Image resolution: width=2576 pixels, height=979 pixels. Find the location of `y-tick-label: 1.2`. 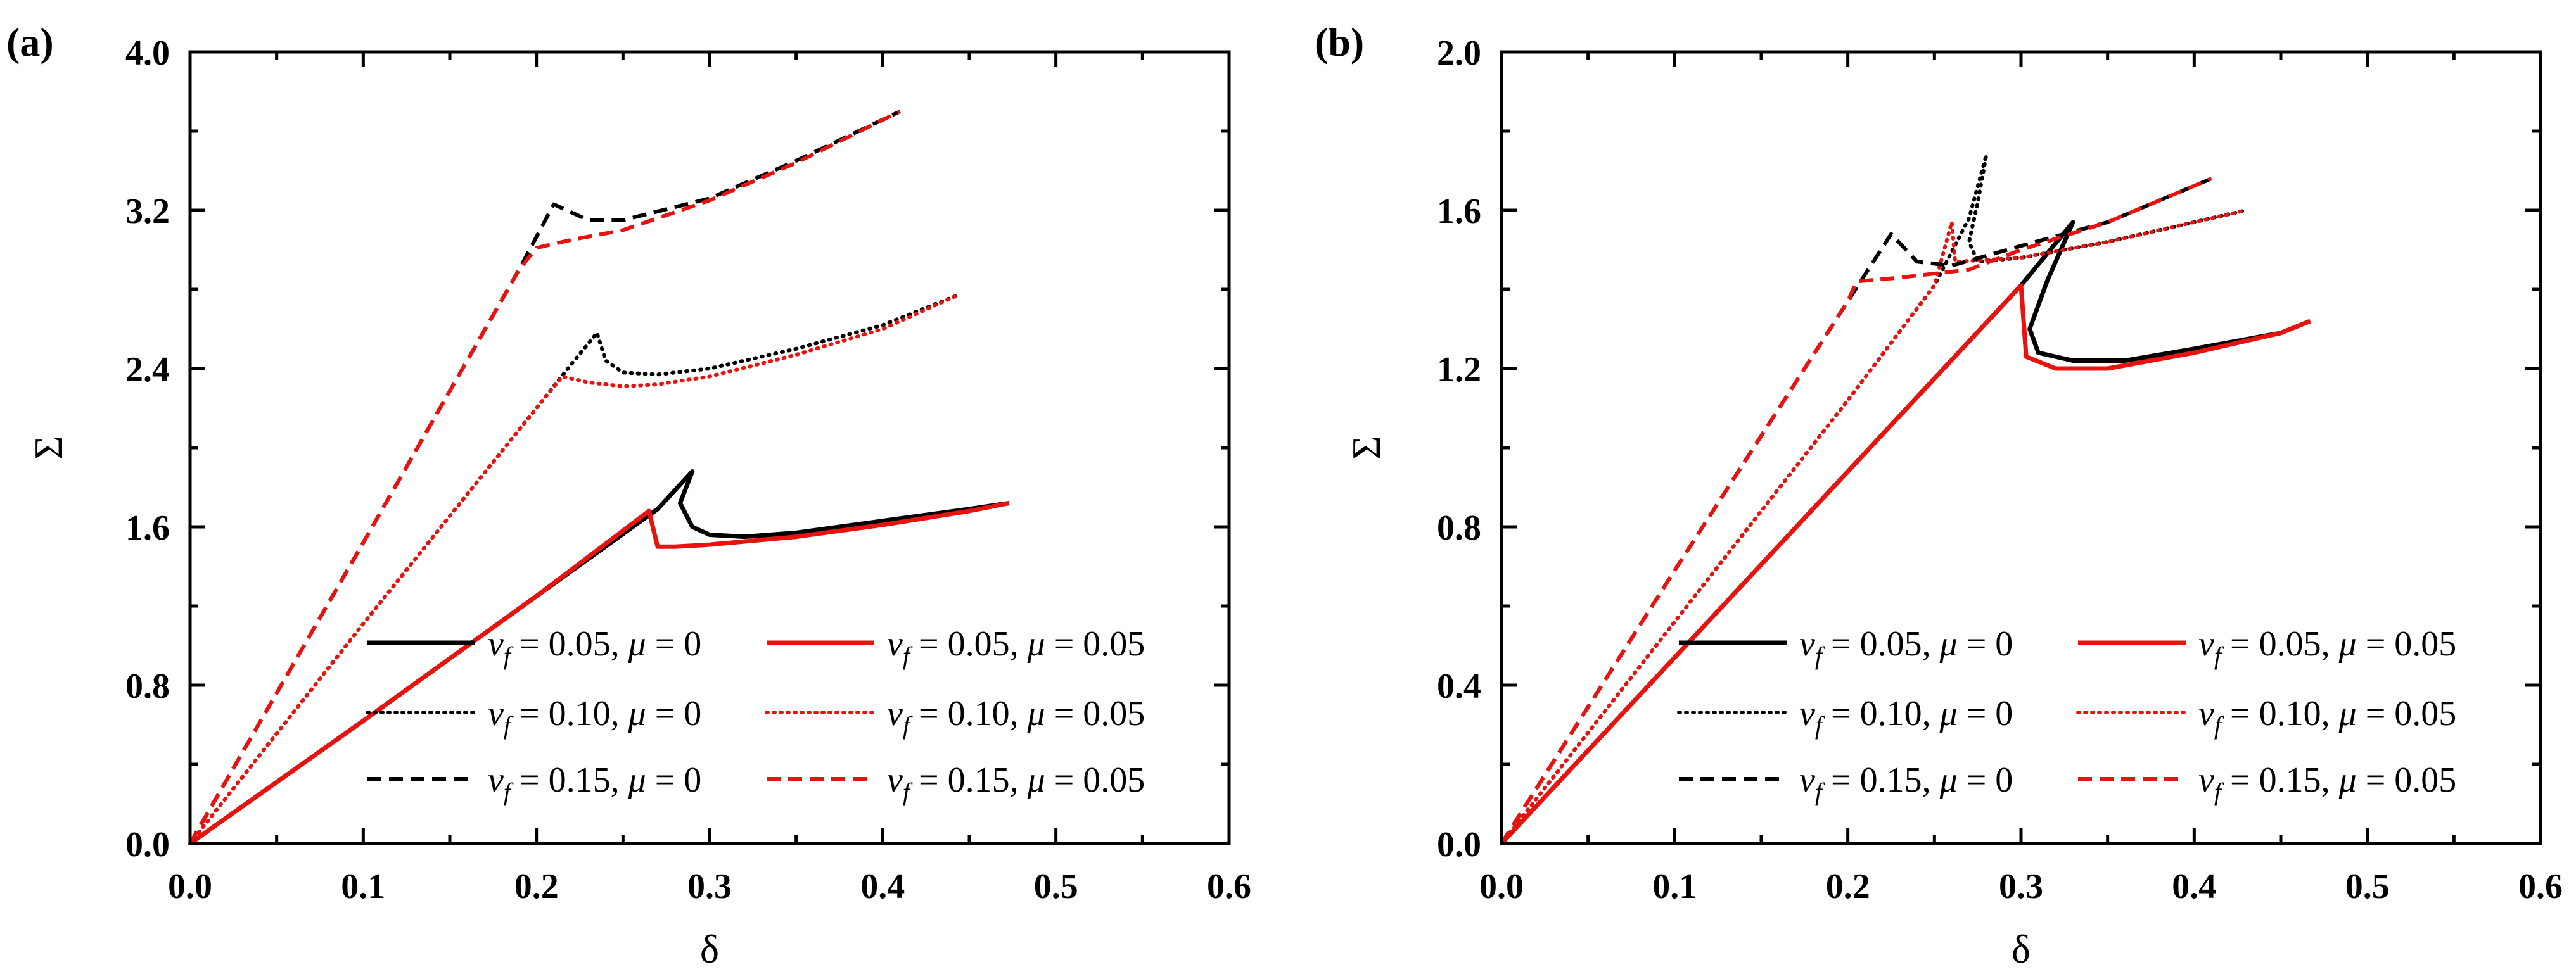

y-tick-label: 1.2 is located at coordinates (1459, 369).